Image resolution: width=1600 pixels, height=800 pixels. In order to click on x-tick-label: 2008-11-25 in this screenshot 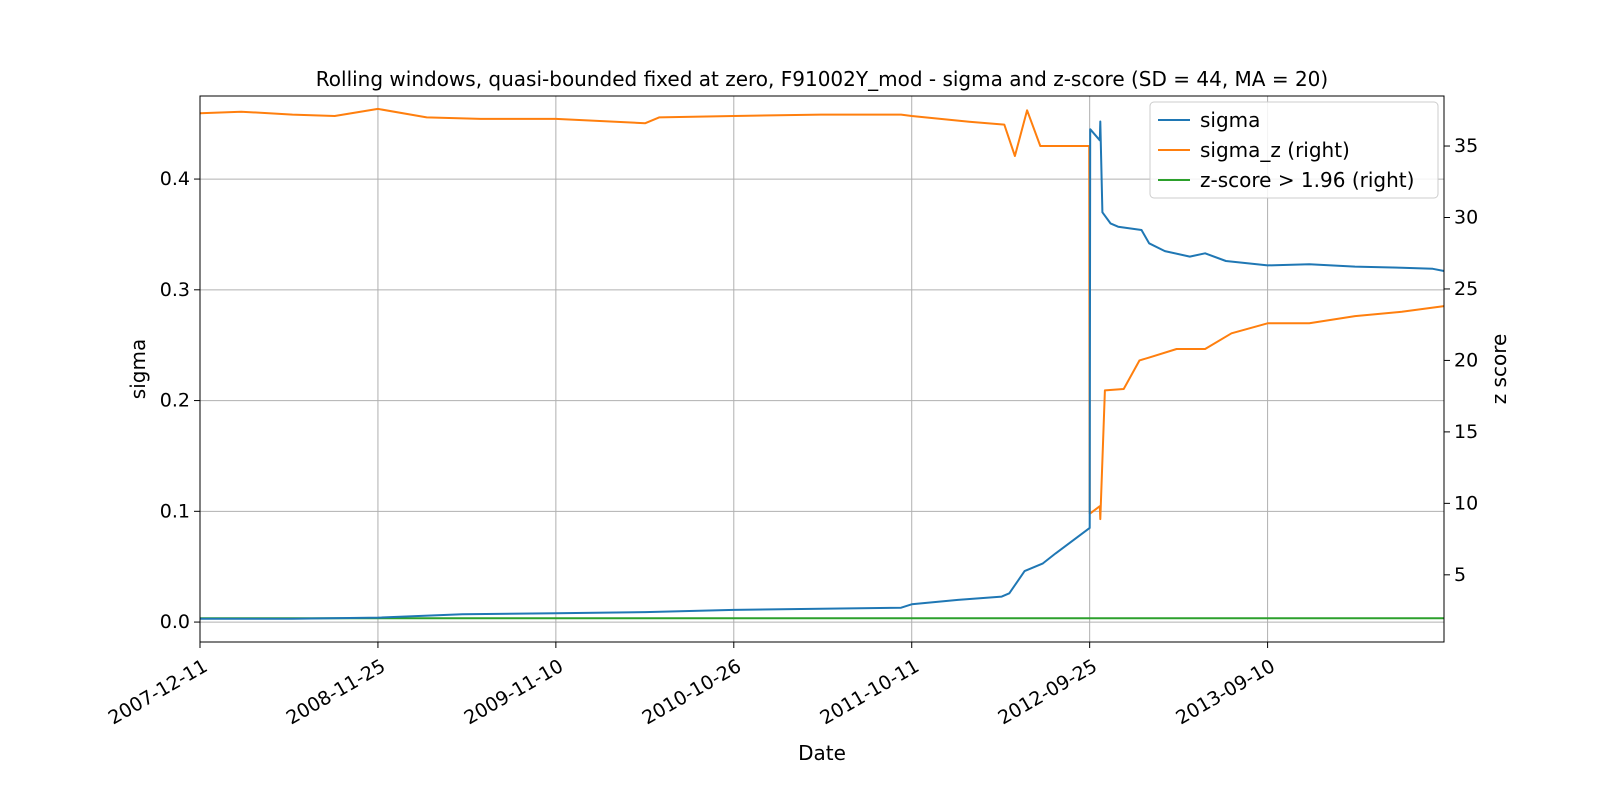, I will do `click(336, 692)`.